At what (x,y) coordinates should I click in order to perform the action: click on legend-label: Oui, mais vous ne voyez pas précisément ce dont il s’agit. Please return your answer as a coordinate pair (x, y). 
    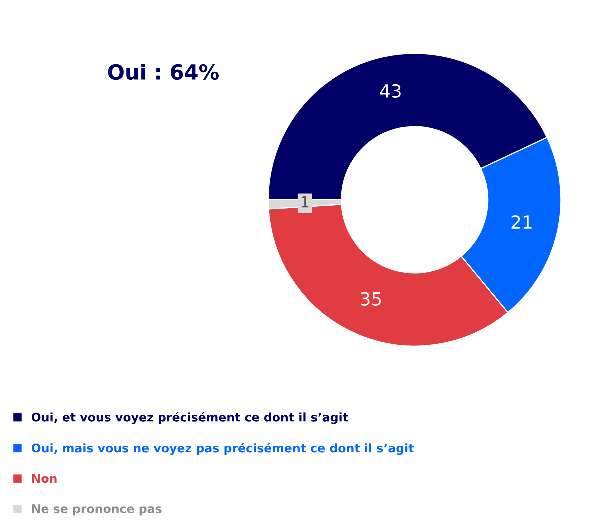
    Looking at the image, I should click on (223, 449).